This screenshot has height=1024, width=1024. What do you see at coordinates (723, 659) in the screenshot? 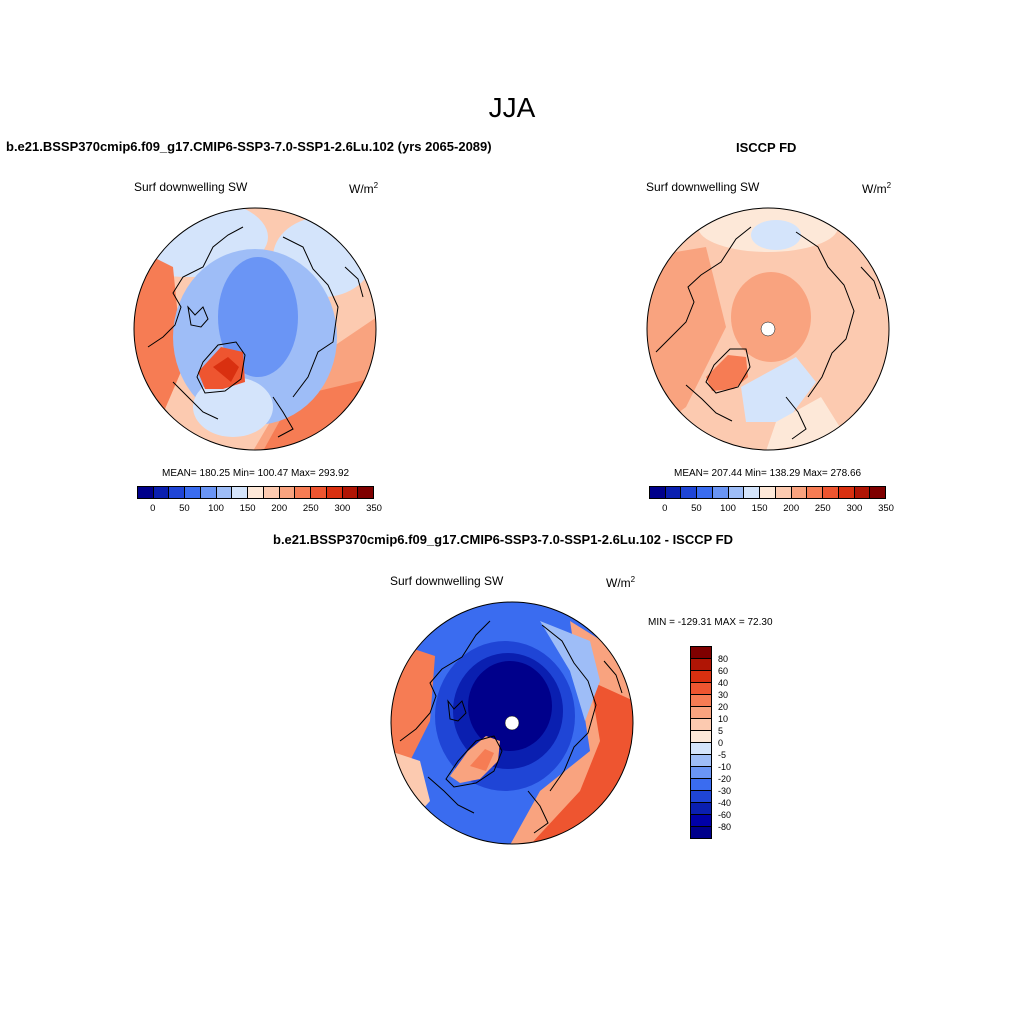
I see `diff-colorbar-tick: 80` at bounding box center [723, 659].